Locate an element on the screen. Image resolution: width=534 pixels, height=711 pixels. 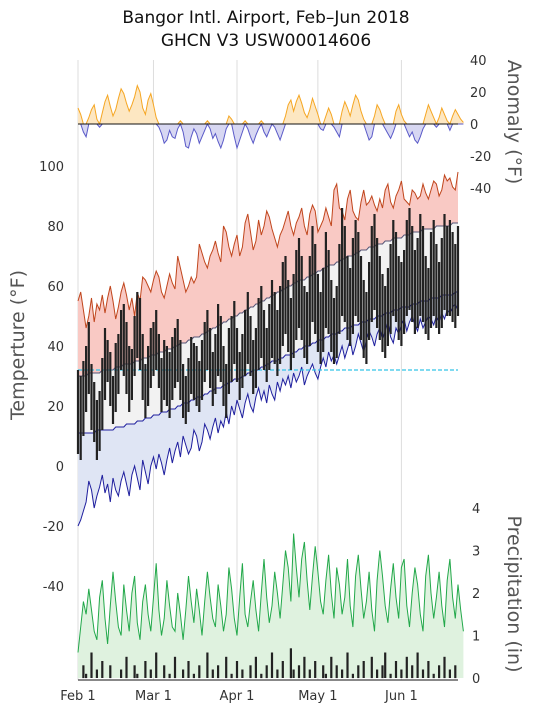
anomaly-tick-label: 0 is located at coordinates (474, 125).